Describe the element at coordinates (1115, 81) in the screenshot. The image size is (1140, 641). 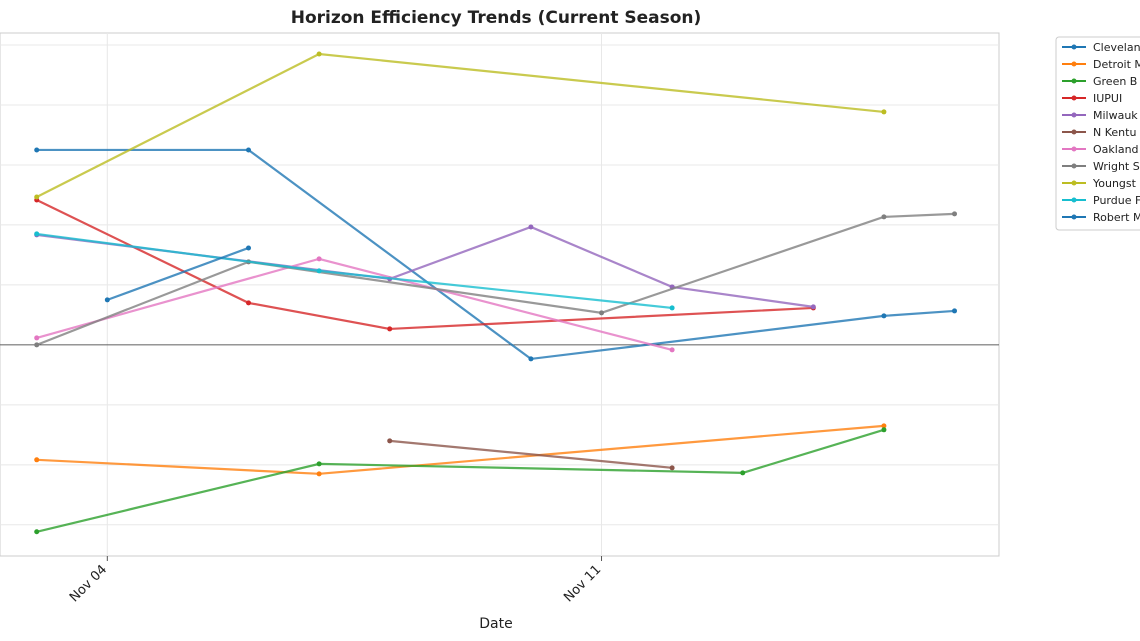
I see `legend-label: Green B` at that location.